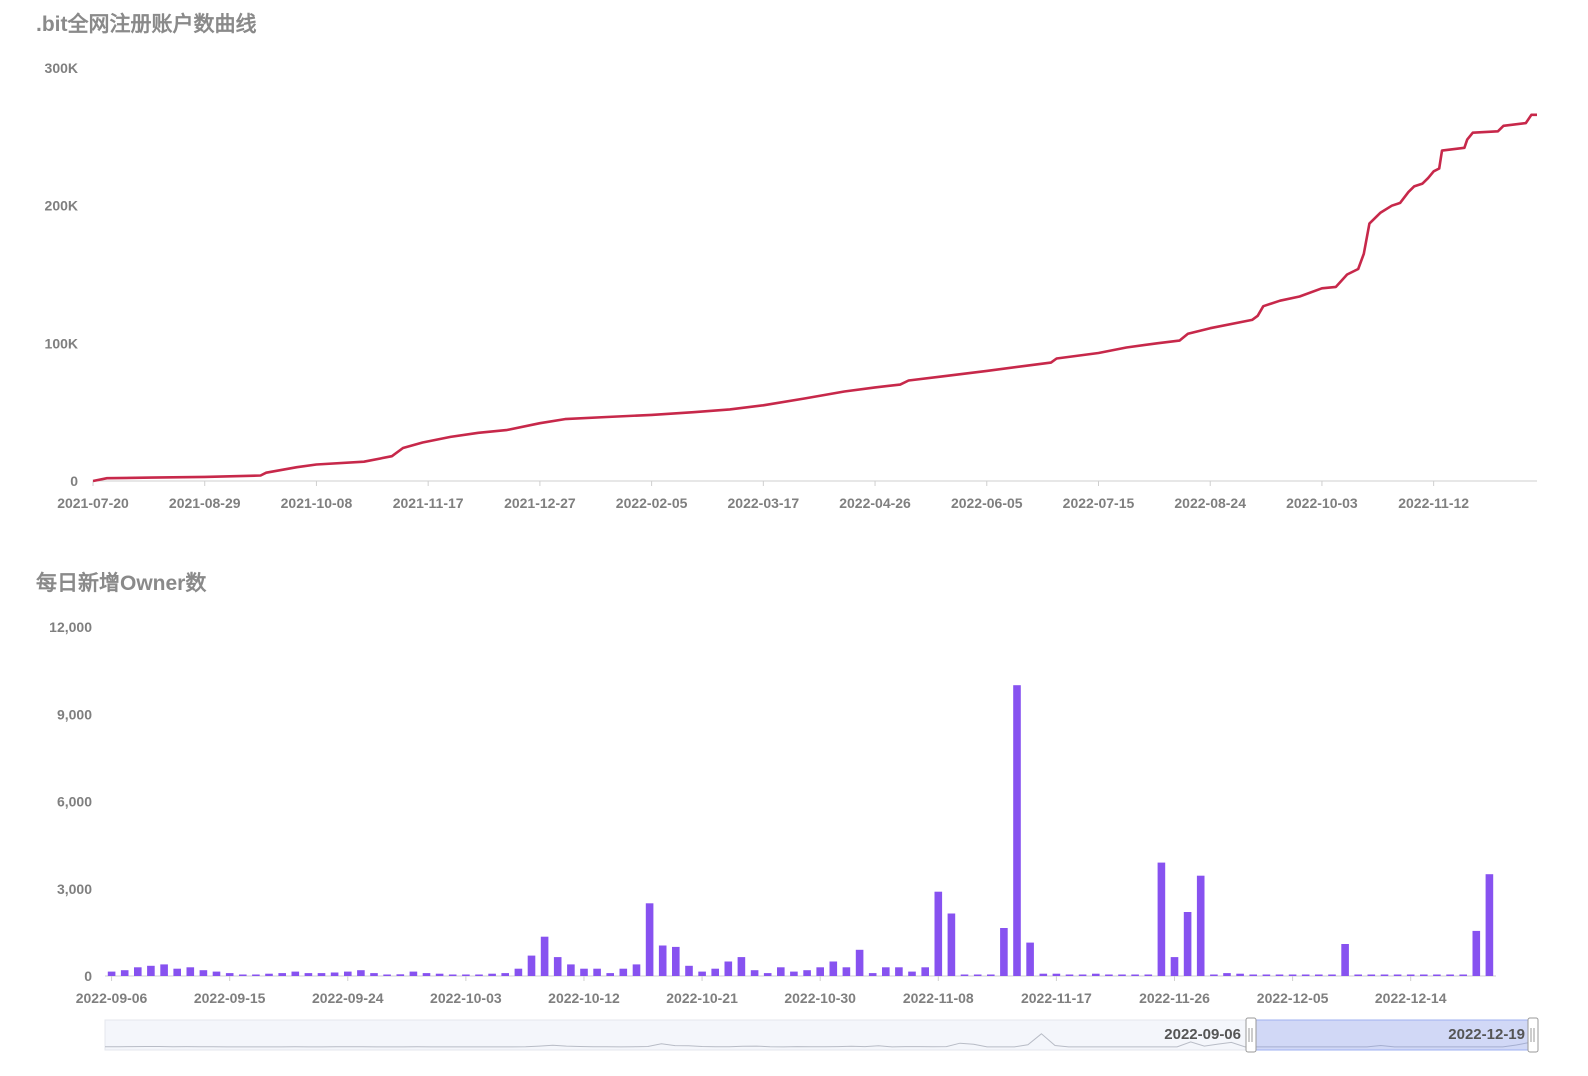  I want to click on x-tick-label: 2022-11-12, so click(1433, 503).